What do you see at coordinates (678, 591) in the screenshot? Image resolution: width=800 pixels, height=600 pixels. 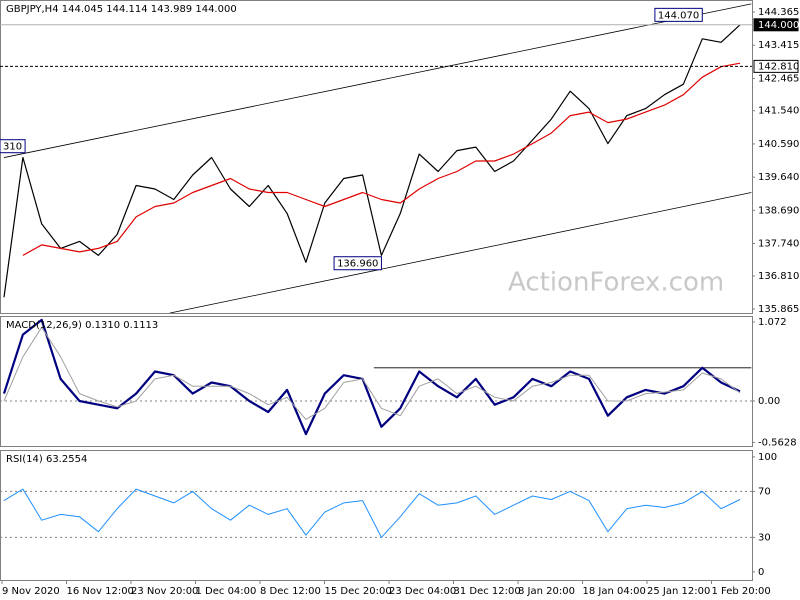 I see `x-tick-label: 25 Jan 12:00` at bounding box center [678, 591].